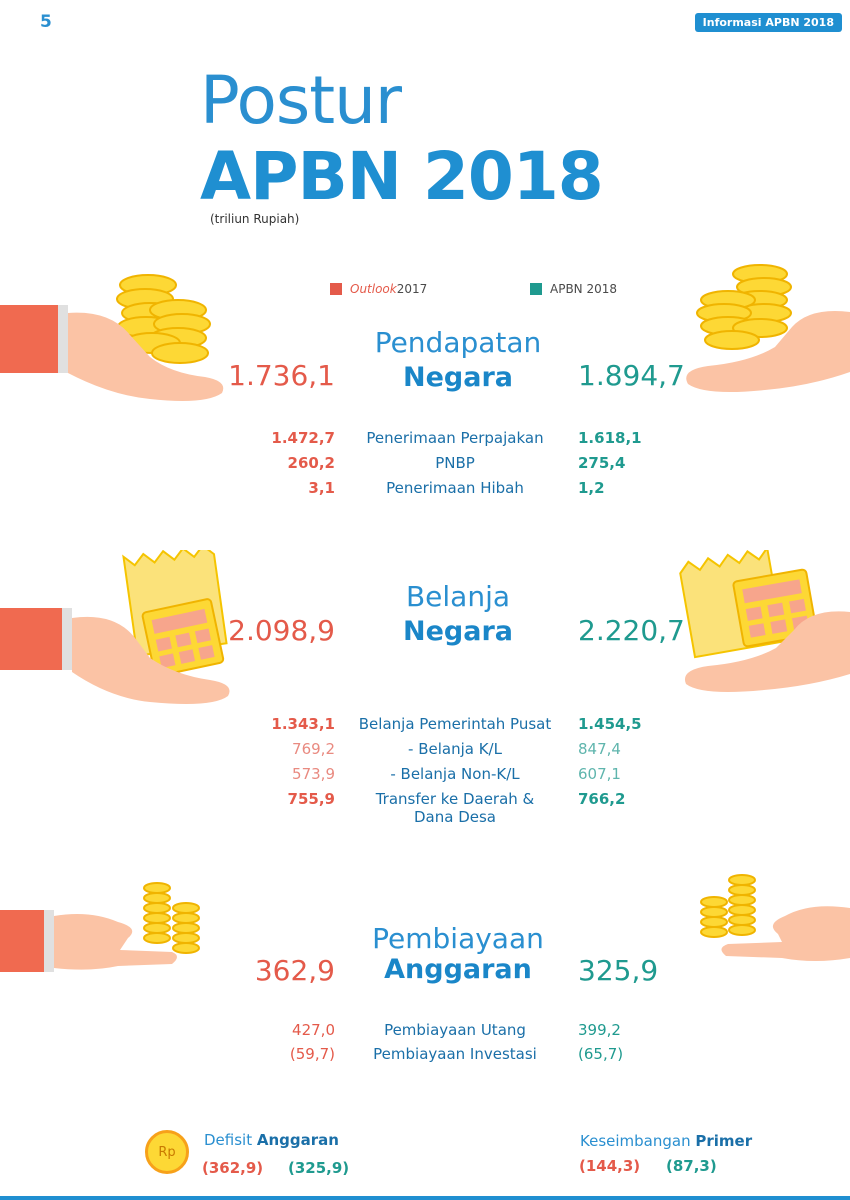 Image resolution: width=850 pixels, height=1200 pixels. I want to click on row-label: Pembiayaan Investasi, so click(455, 1054).